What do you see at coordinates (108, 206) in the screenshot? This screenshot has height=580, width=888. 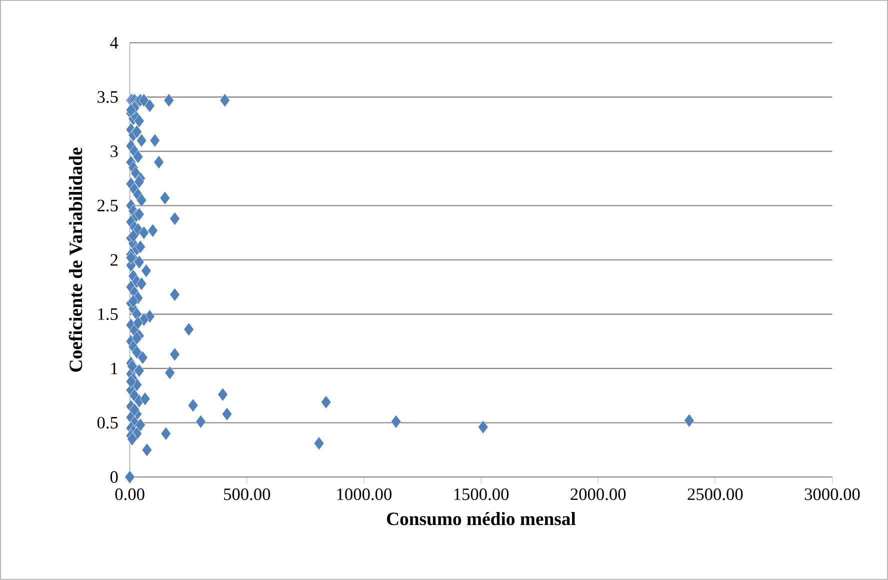 I see `y-tick-label: 2.5` at bounding box center [108, 206].